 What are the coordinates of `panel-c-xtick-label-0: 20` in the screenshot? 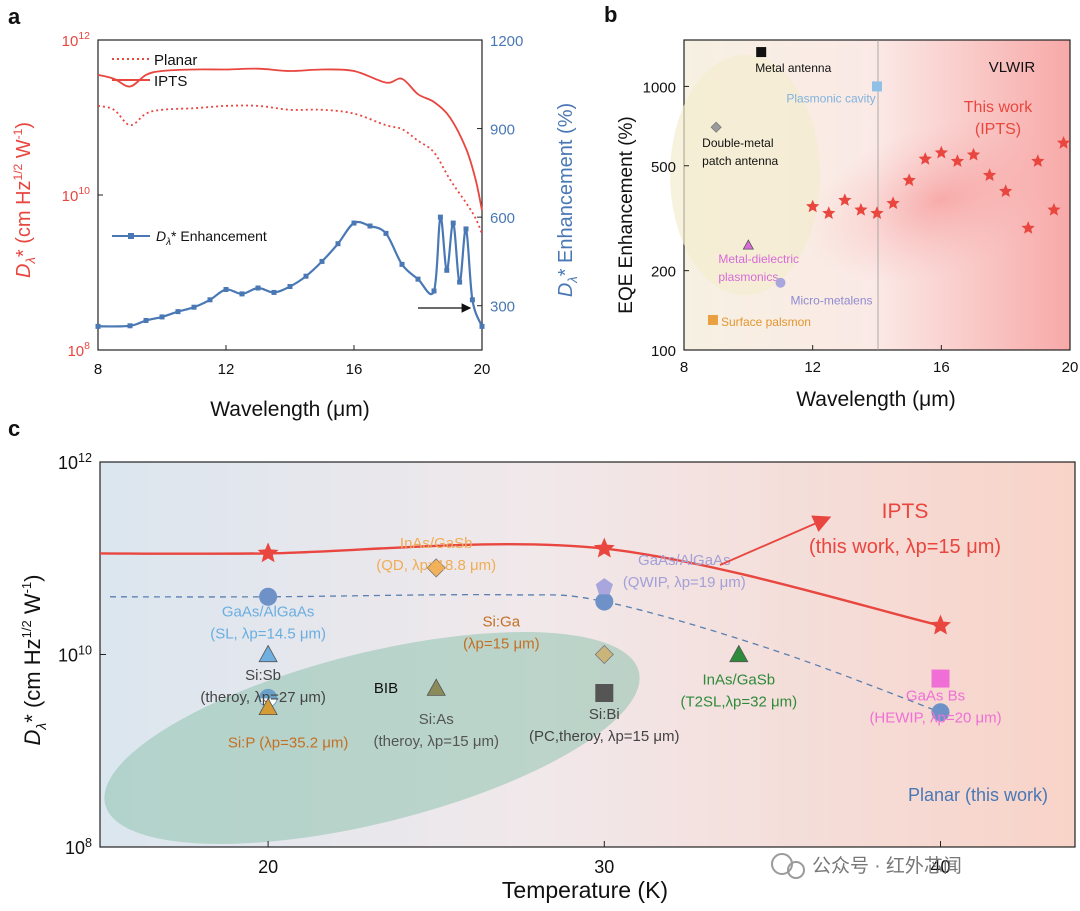 It's located at (268, 867).